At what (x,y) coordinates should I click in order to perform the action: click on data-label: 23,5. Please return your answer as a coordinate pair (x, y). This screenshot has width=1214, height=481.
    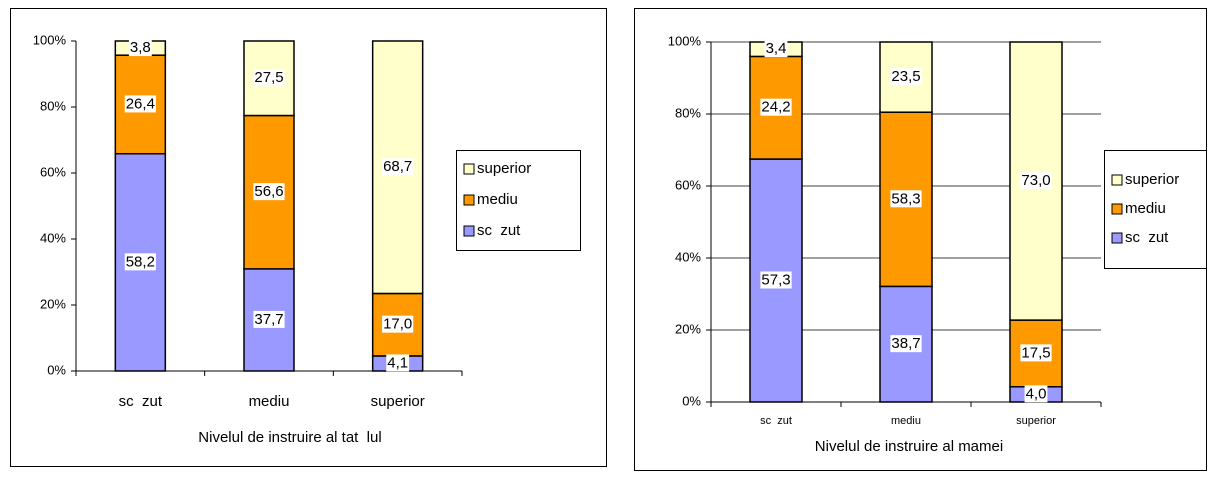
    Looking at the image, I should click on (905, 76).